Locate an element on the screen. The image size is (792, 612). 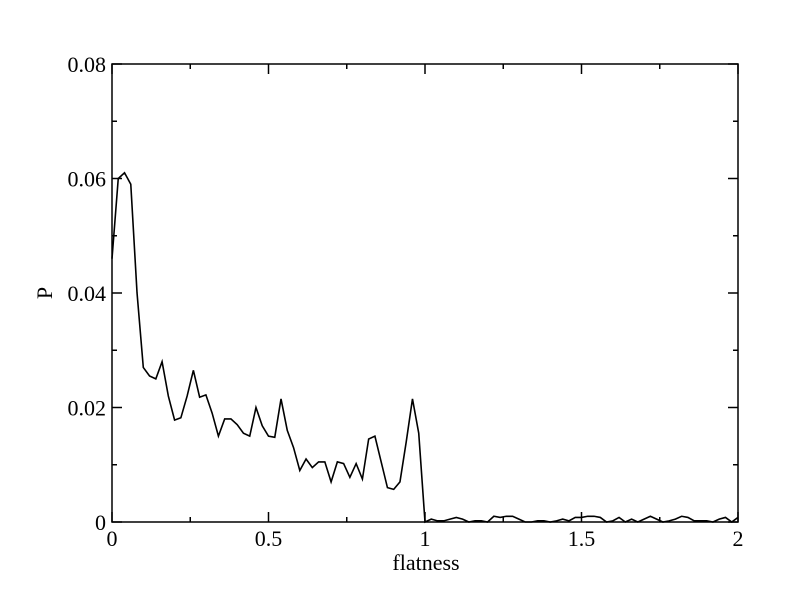
x-tick-label: 1 is located at coordinates (425, 538).